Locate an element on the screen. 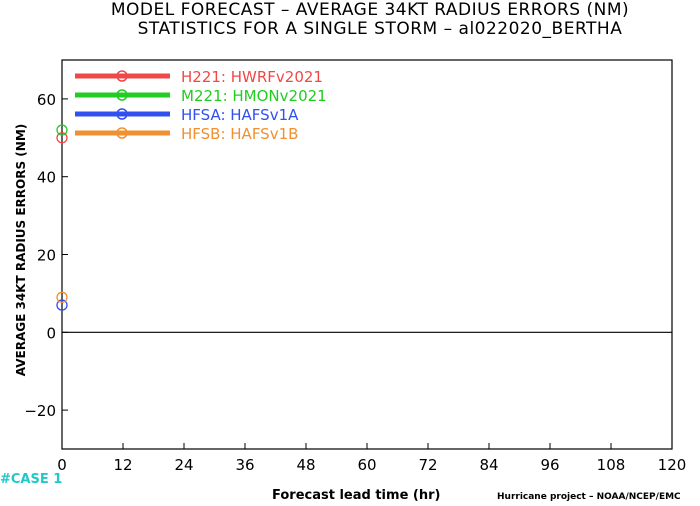 The height and width of the screenshot is (506, 700). y-tick-label: 20 is located at coordinates (46, 256).